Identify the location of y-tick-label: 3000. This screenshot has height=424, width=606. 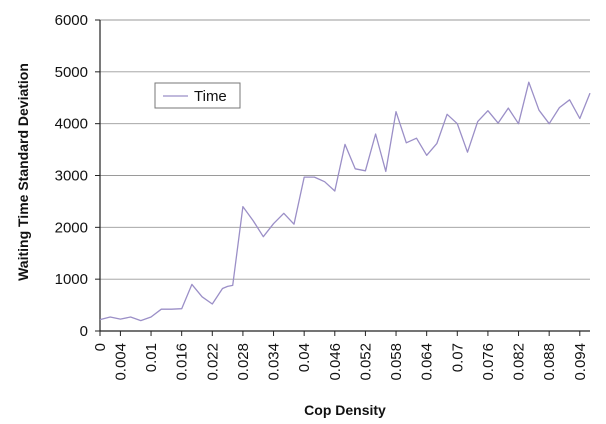
(71, 176).